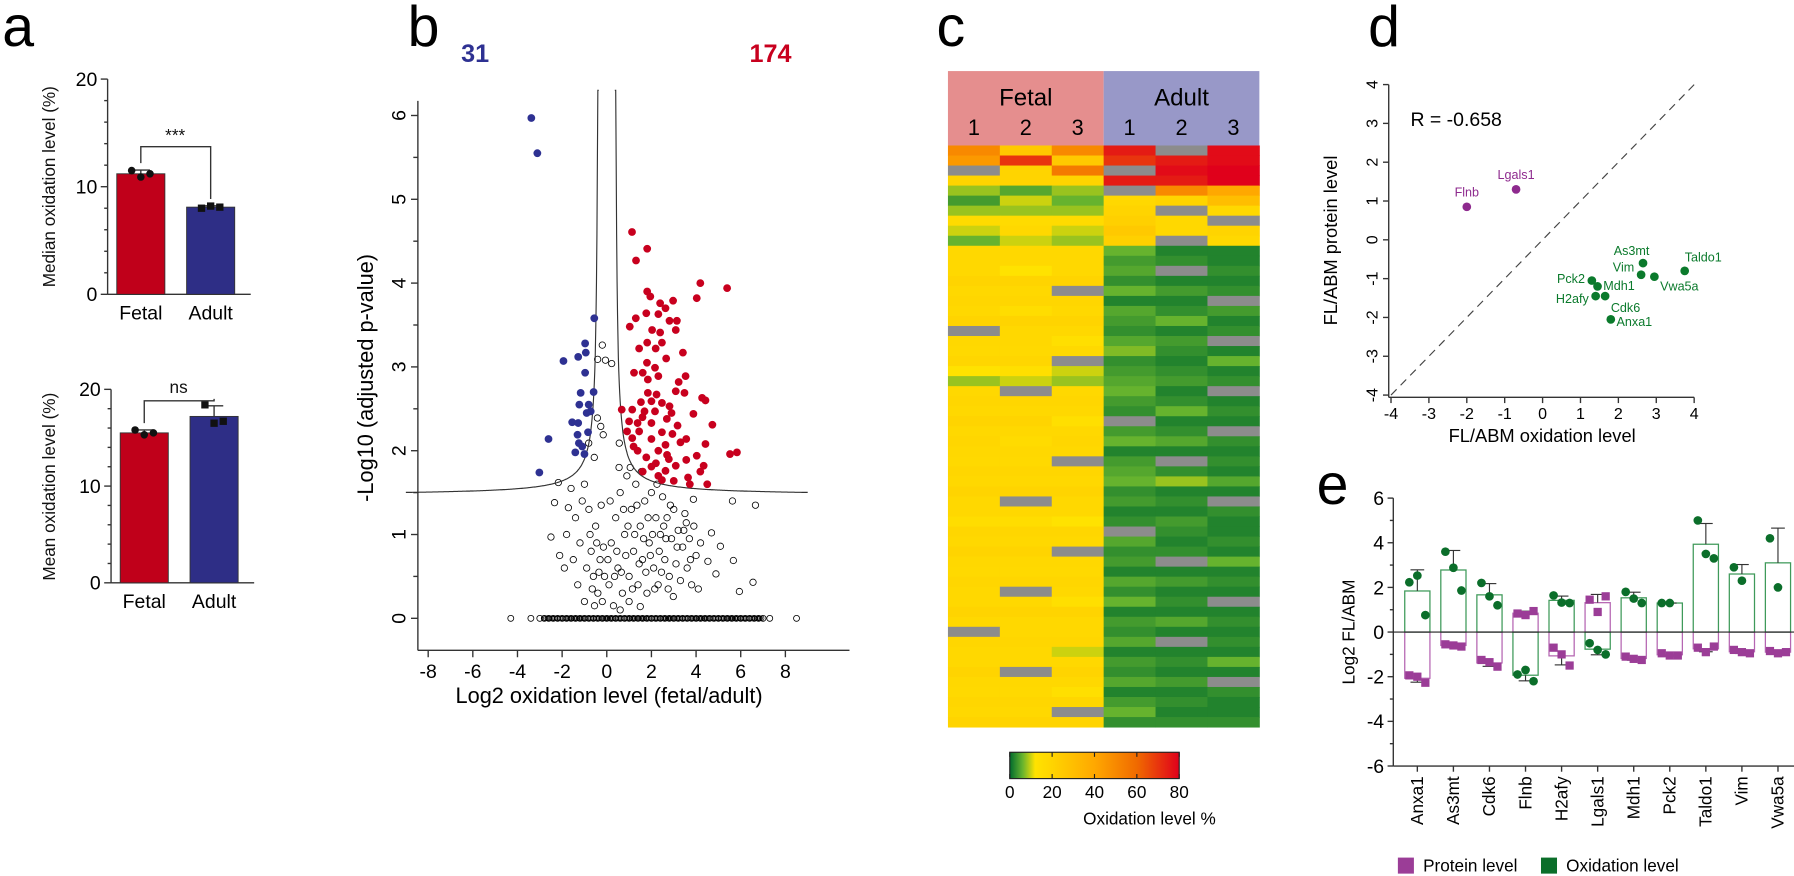 This screenshot has height=876, width=1794. Describe the element at coordinates (1467, 207) in the screenshot. I see `gene-point-flnb` at that location.